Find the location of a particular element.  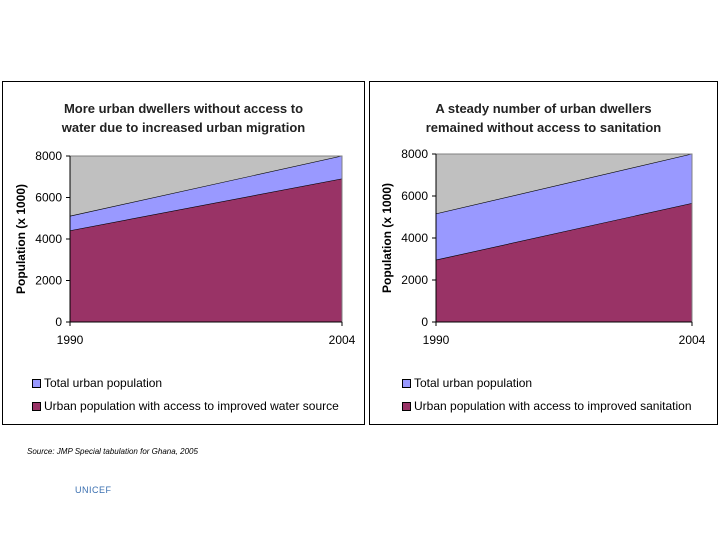

chart-title-line-2: water due to increased urban migration is located at coordinates (183, 127).